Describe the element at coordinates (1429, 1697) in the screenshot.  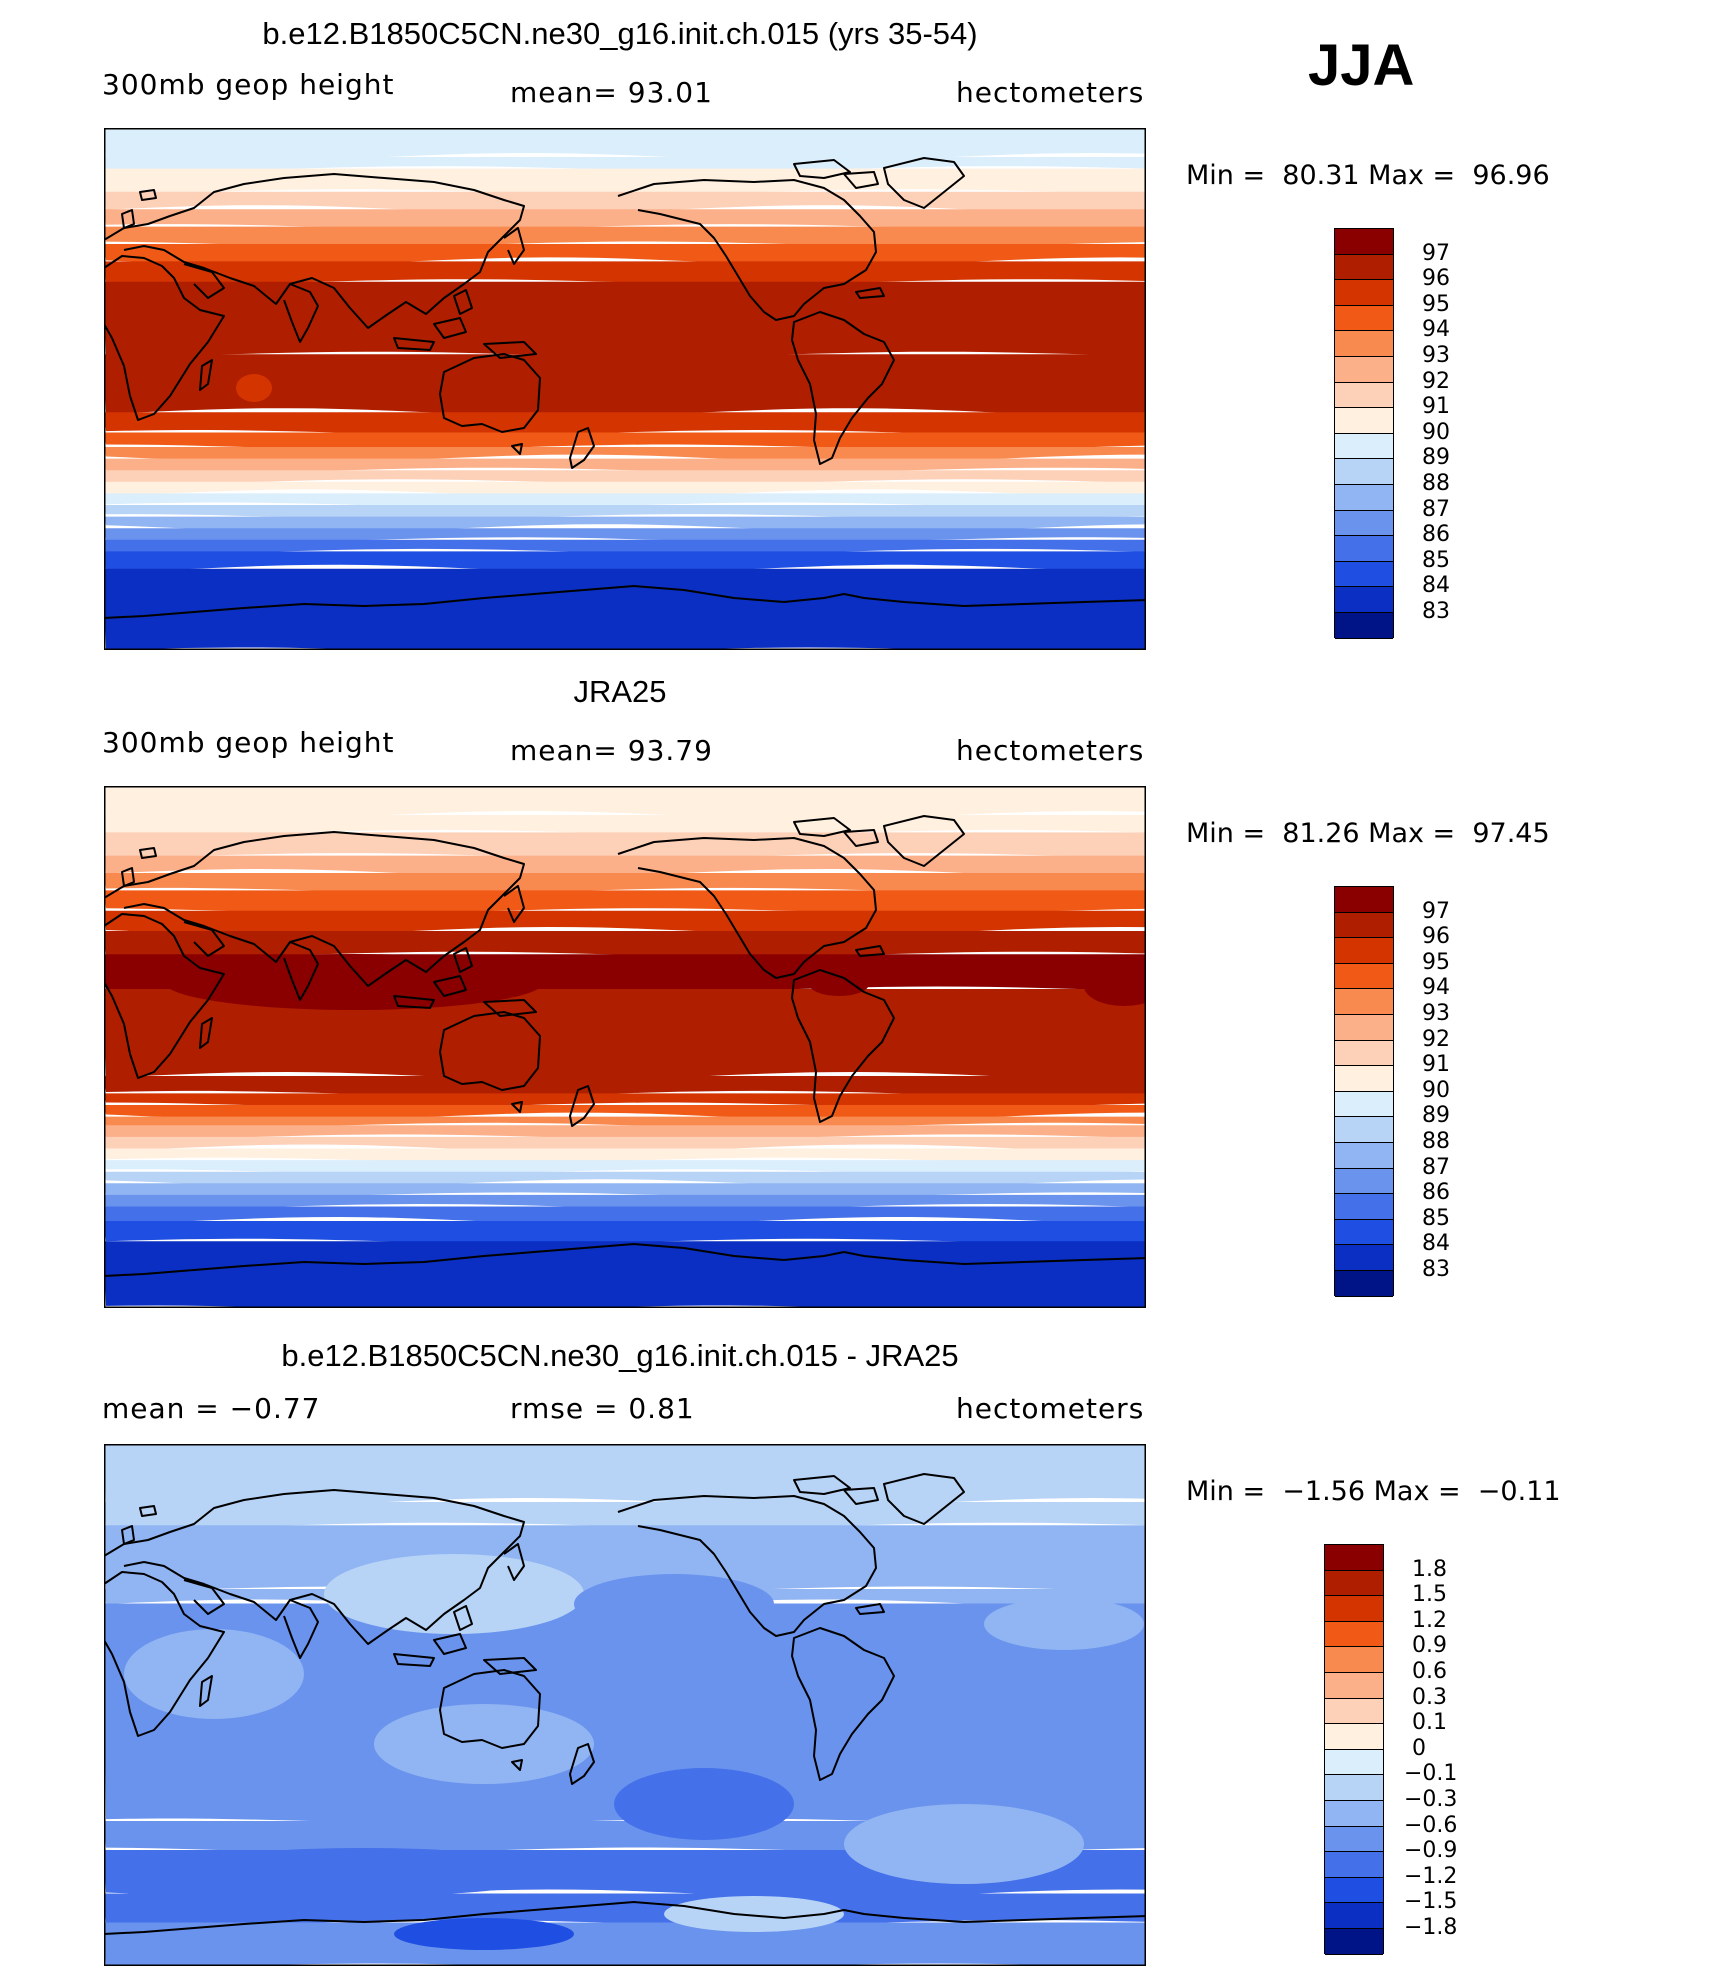
I see `colorbar-label: 0.3` at that location.